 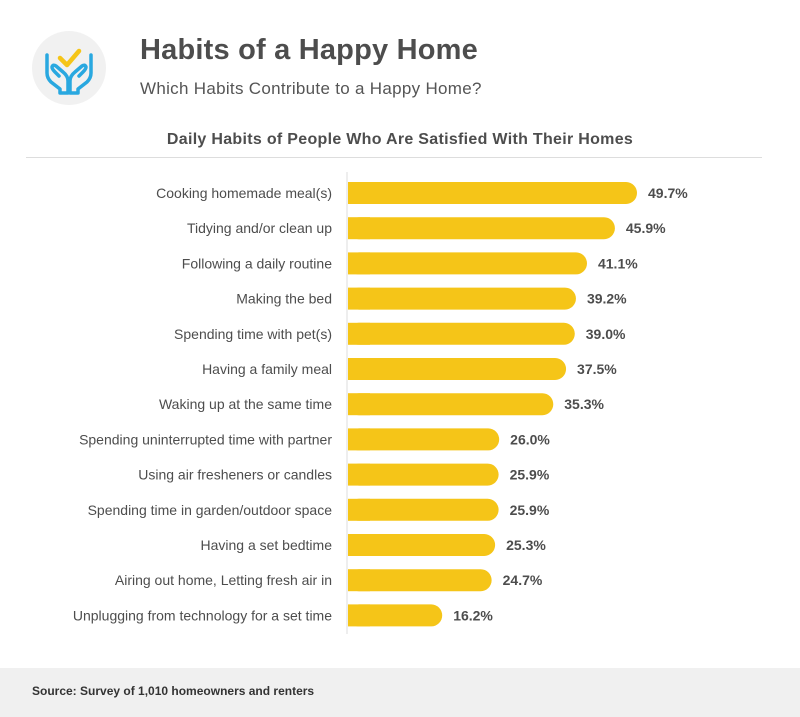 I want to click on category-label: Following a daily routine, so click(x=257, y=263).